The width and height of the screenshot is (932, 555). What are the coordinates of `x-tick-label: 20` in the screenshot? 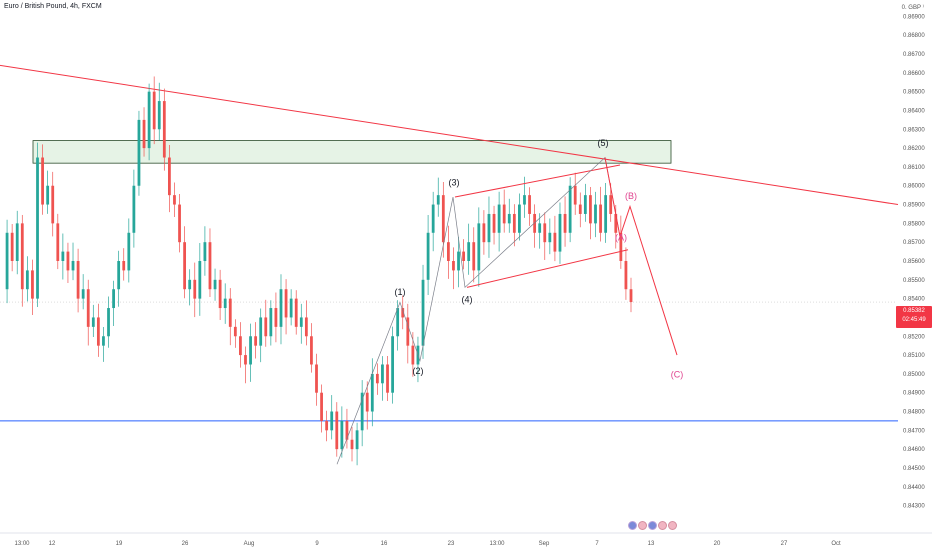 It's located at (717, 544).